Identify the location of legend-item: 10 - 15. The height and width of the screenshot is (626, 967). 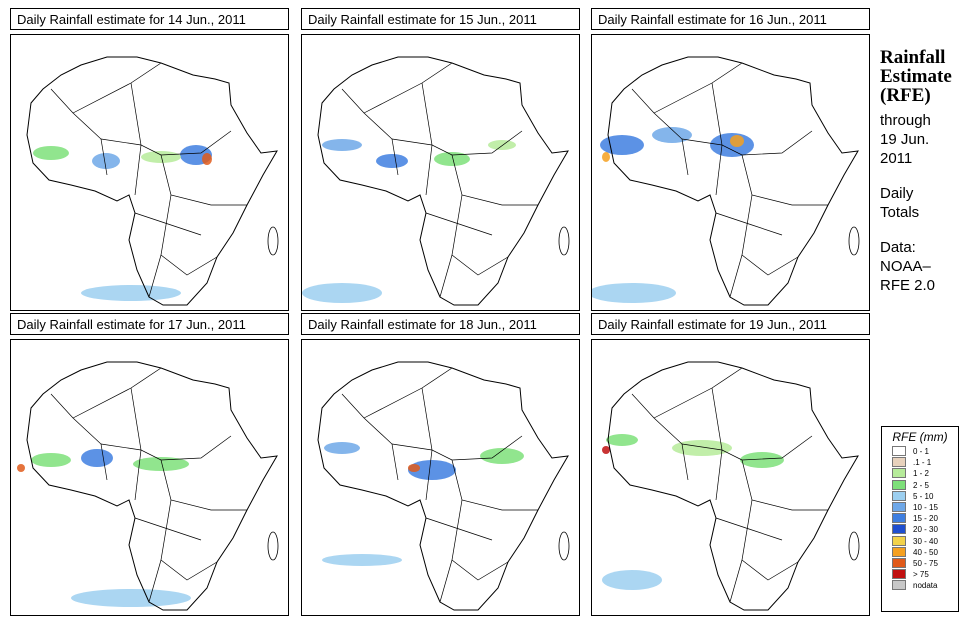
(920, 507).